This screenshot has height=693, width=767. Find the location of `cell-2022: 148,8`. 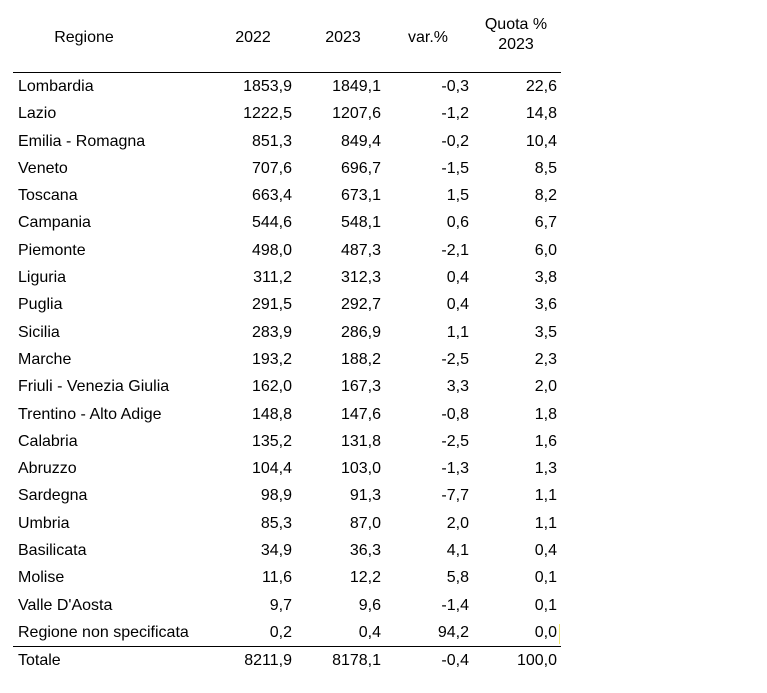

cell-2022: 148,8 is located at coordinates (271, 414).